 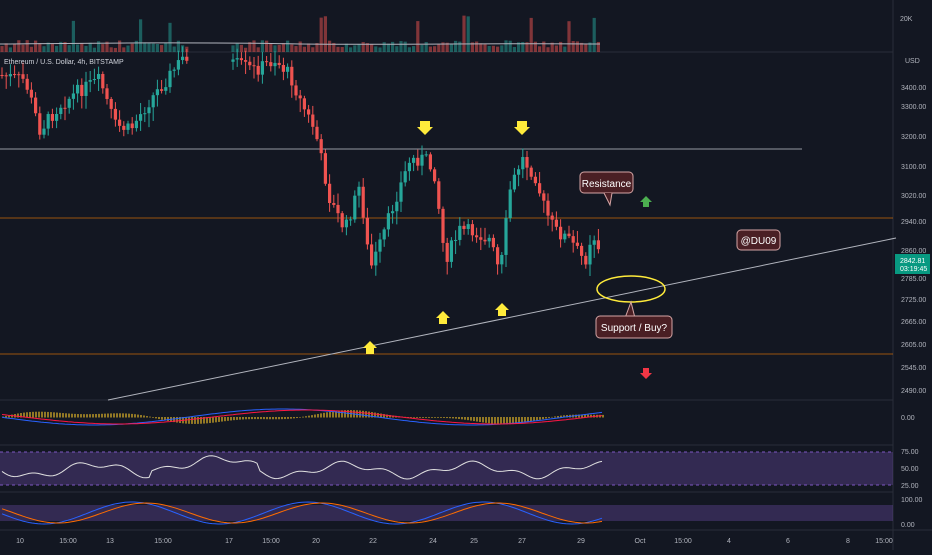 I want to click on time-tick: 4, so click(x=729, y=541).